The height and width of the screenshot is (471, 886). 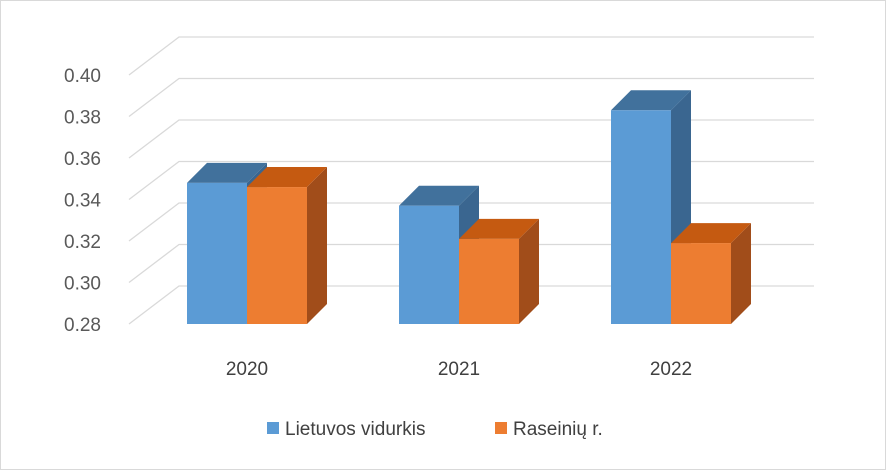 I want to click on x-axis-categories: 2020 2021 2022, so click(x=459, y=369).